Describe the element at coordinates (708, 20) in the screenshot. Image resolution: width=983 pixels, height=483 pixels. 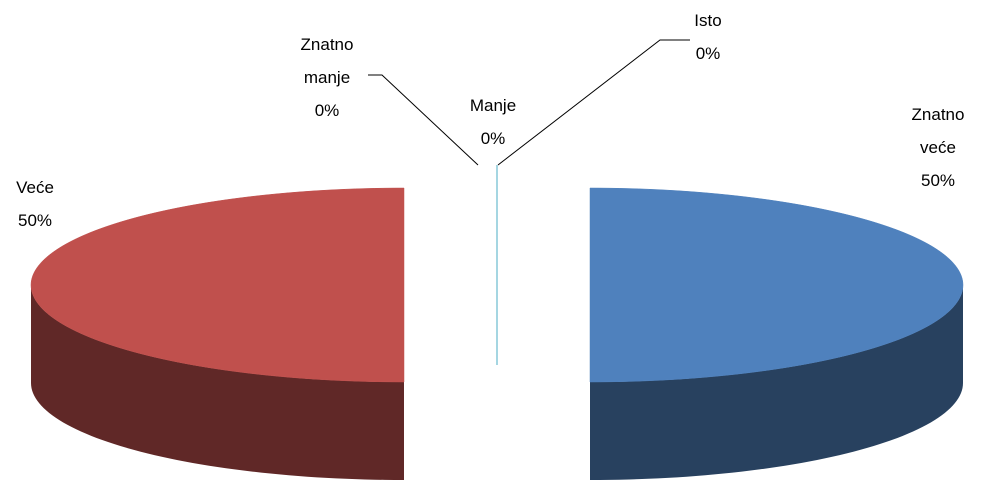
I see `label-category: Isto` at that location.